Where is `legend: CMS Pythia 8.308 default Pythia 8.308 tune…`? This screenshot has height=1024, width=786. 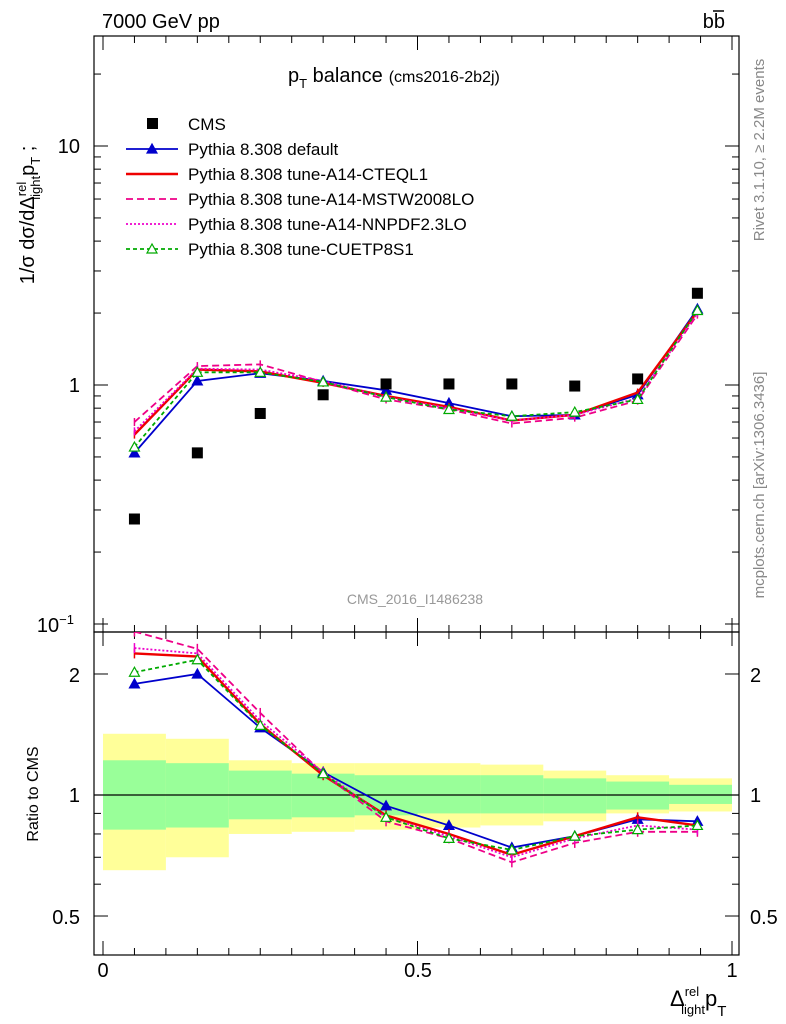 legend: CMS Pythia 8.308 default Pythia 8.308 tune… is located at coordinates (300, 187).